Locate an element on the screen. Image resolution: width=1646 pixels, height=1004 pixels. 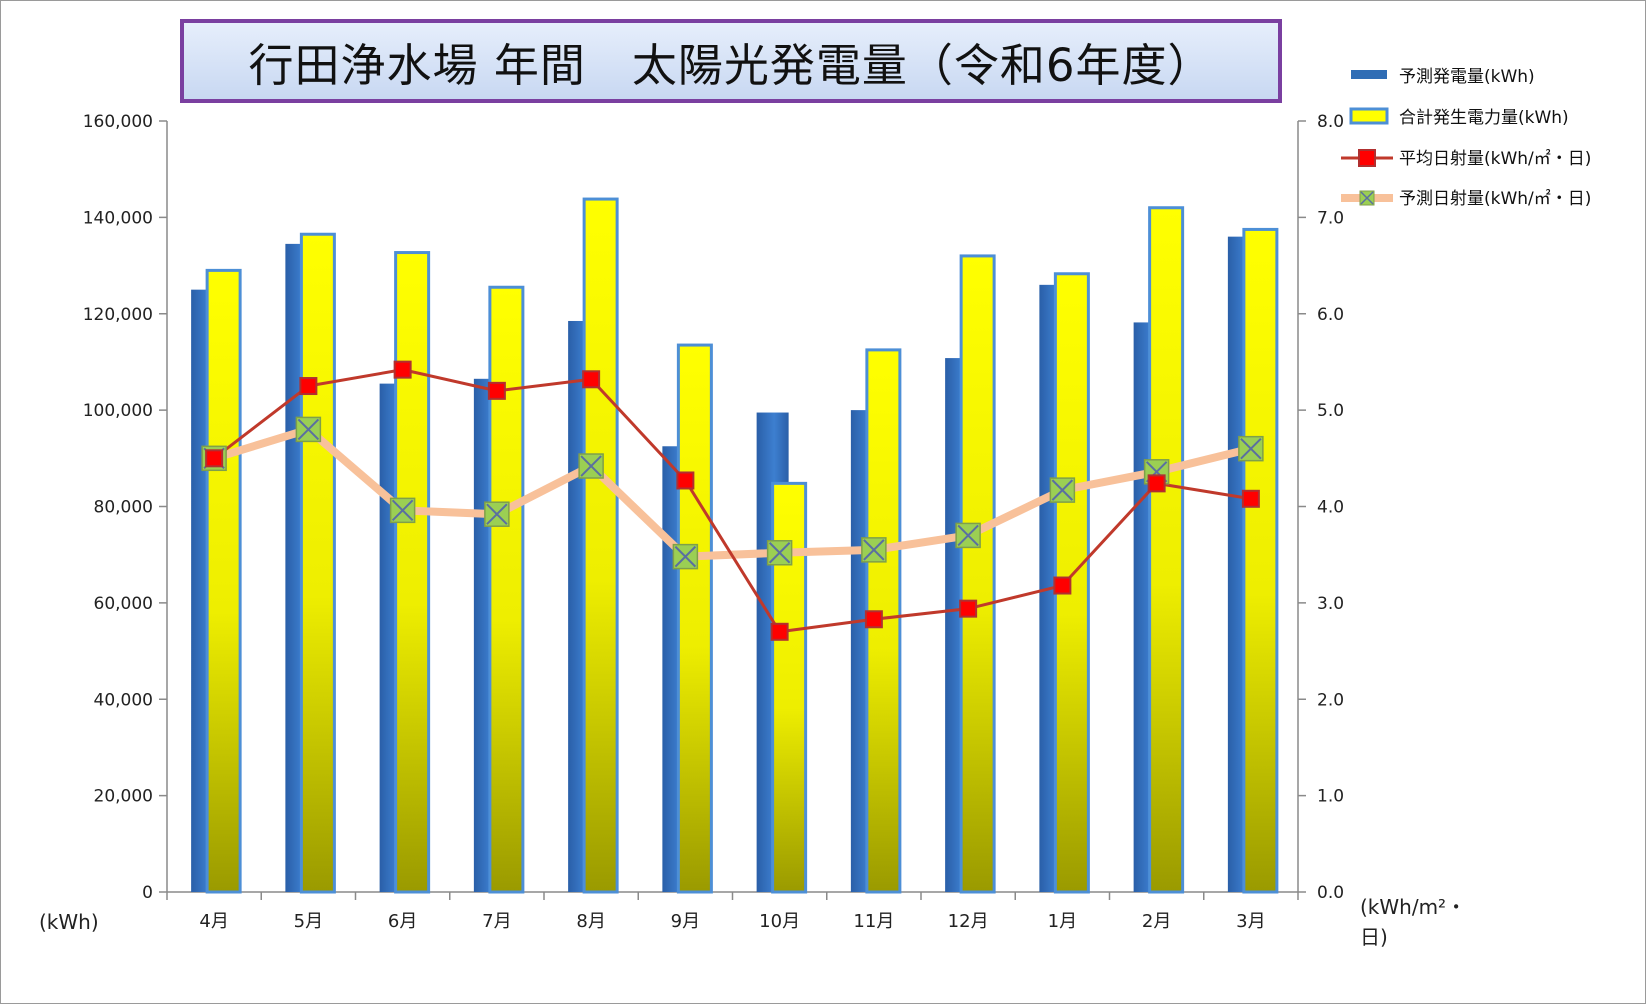
x-category-label: 10月 is located at coordinates (779, 921).